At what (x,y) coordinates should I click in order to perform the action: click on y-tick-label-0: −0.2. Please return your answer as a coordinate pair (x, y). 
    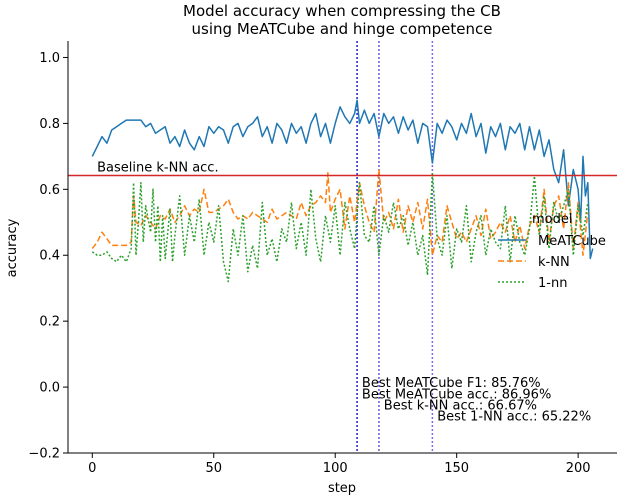
    Looking at the image, I should click on (44, 454).